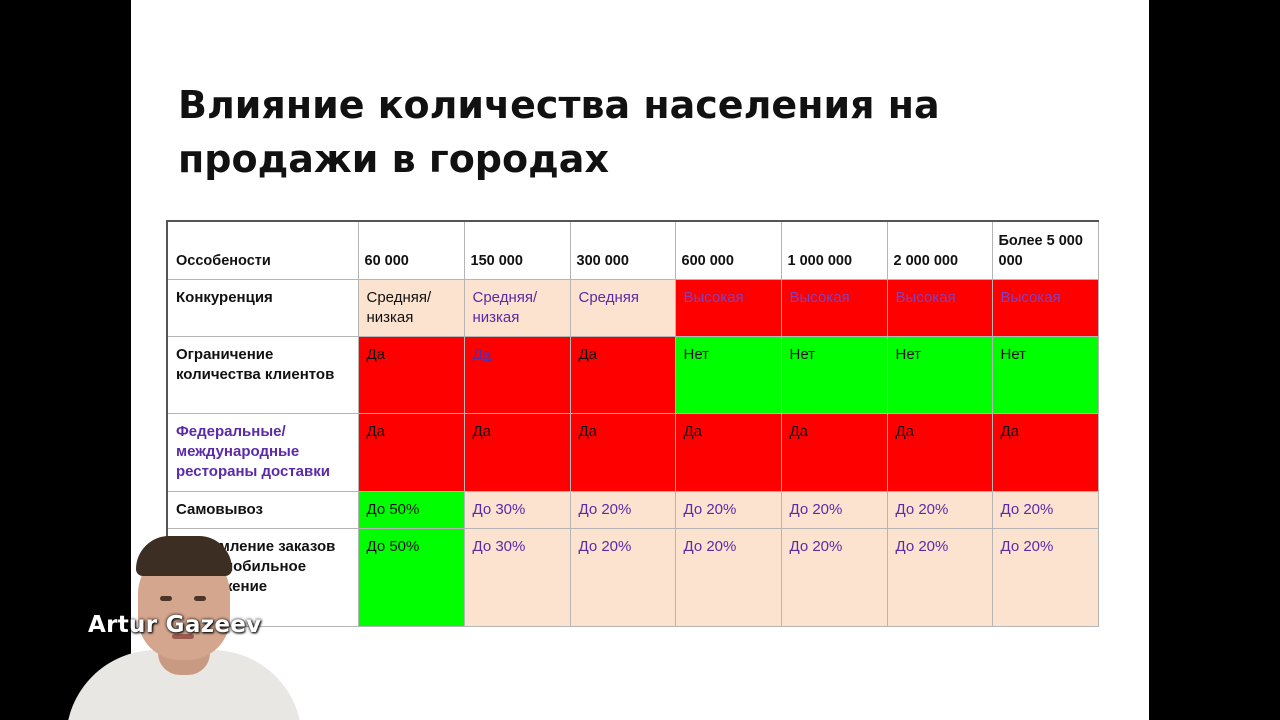  I want to click on column-header: 1 000 000, so click(834, 250).